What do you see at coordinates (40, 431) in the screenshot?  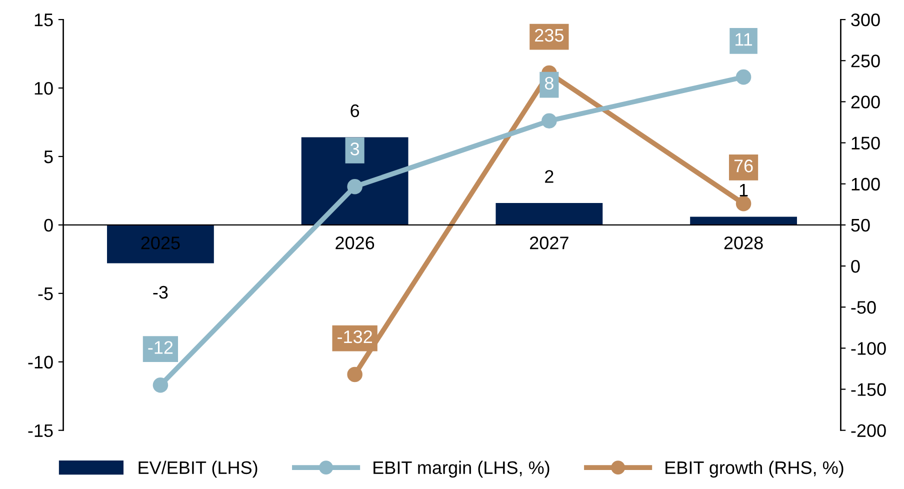 I see `y-tick-label: -15` at bounding box center [40, 431].